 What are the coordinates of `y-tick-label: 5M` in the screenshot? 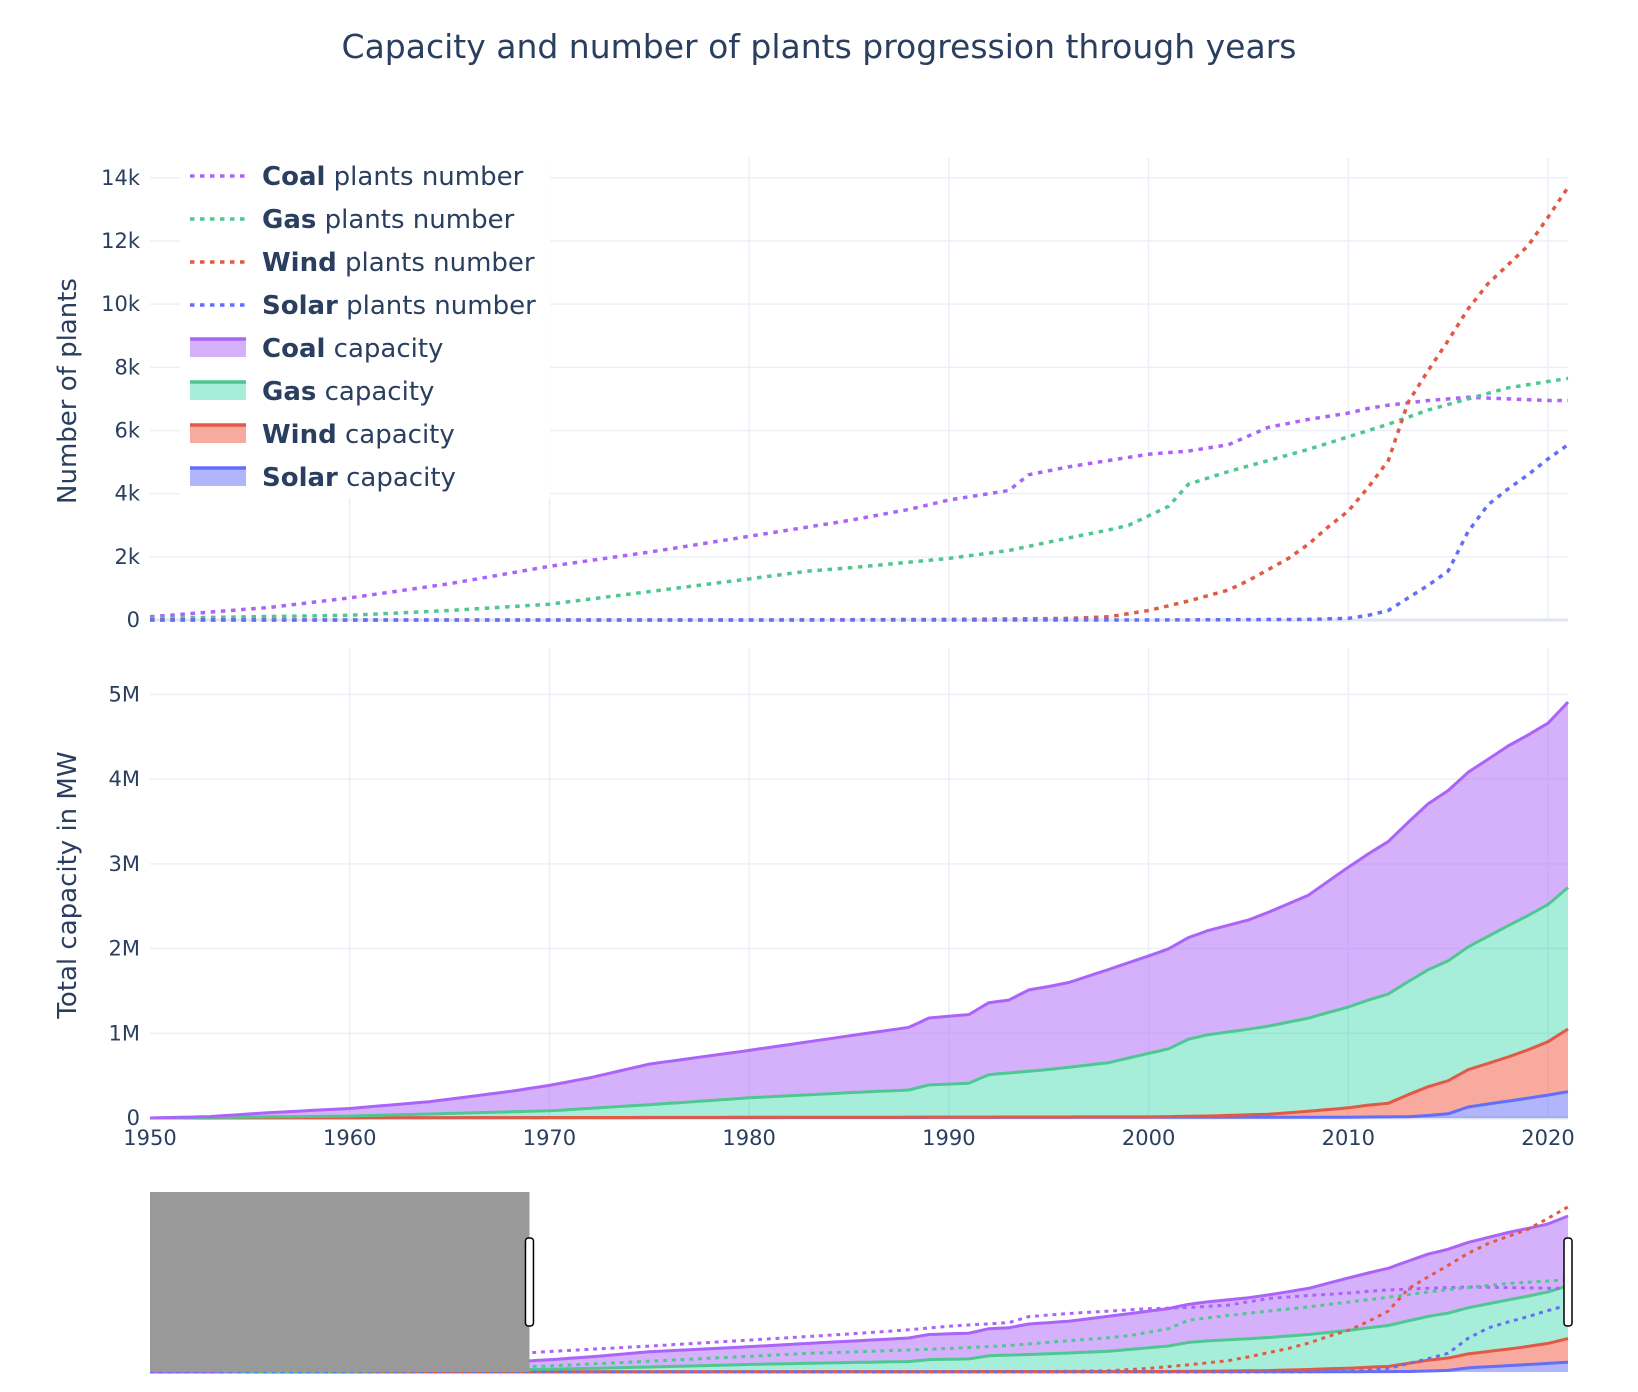 It's located at (124, 694).